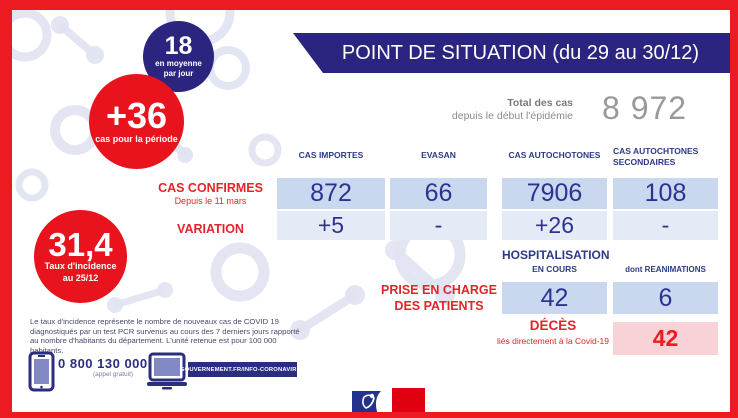 Image resolution: width=738 pixels, height=418 pixels. Describe the element at coordinates (645, 108) in the screenshot. I see `total-cases-value: 8 972` at that location.